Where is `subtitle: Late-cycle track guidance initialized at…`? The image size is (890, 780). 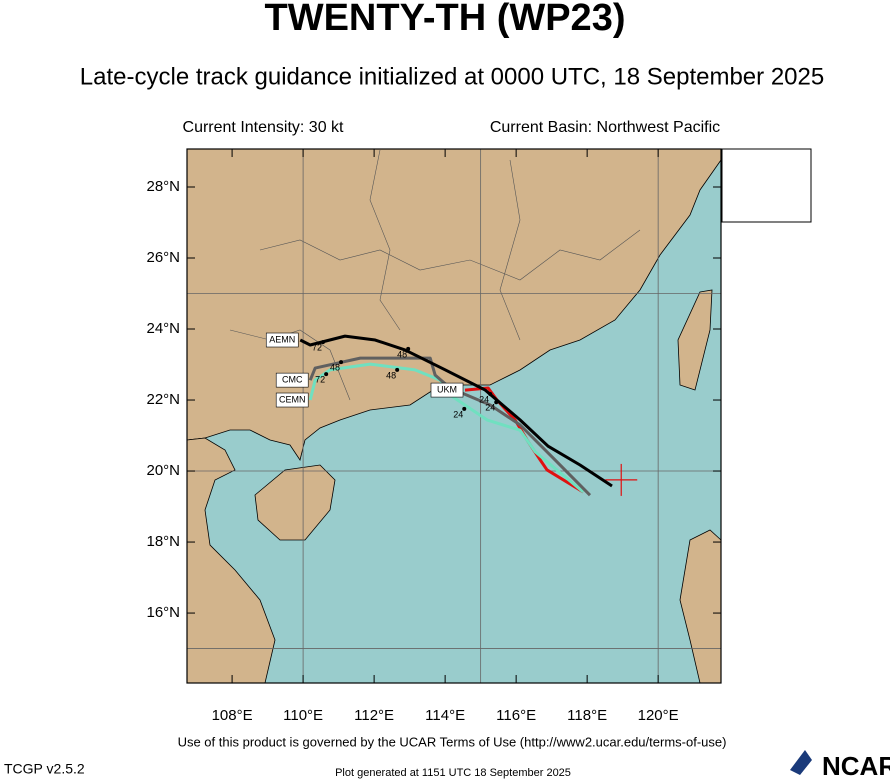 subtitle: Late-cycle track guidance initialized at… is located at coordinates (452, 76).